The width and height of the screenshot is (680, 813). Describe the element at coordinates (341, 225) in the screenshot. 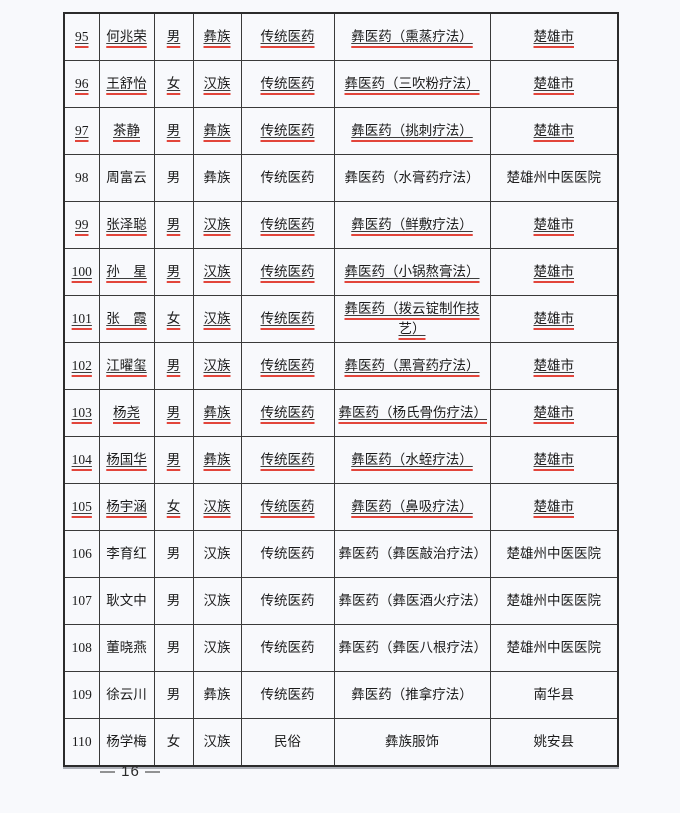

I see `table-row: 99 张泽聪 男 汉族 传统医药 彝医药（鲜敷疗法） 楚雄市` at that location.